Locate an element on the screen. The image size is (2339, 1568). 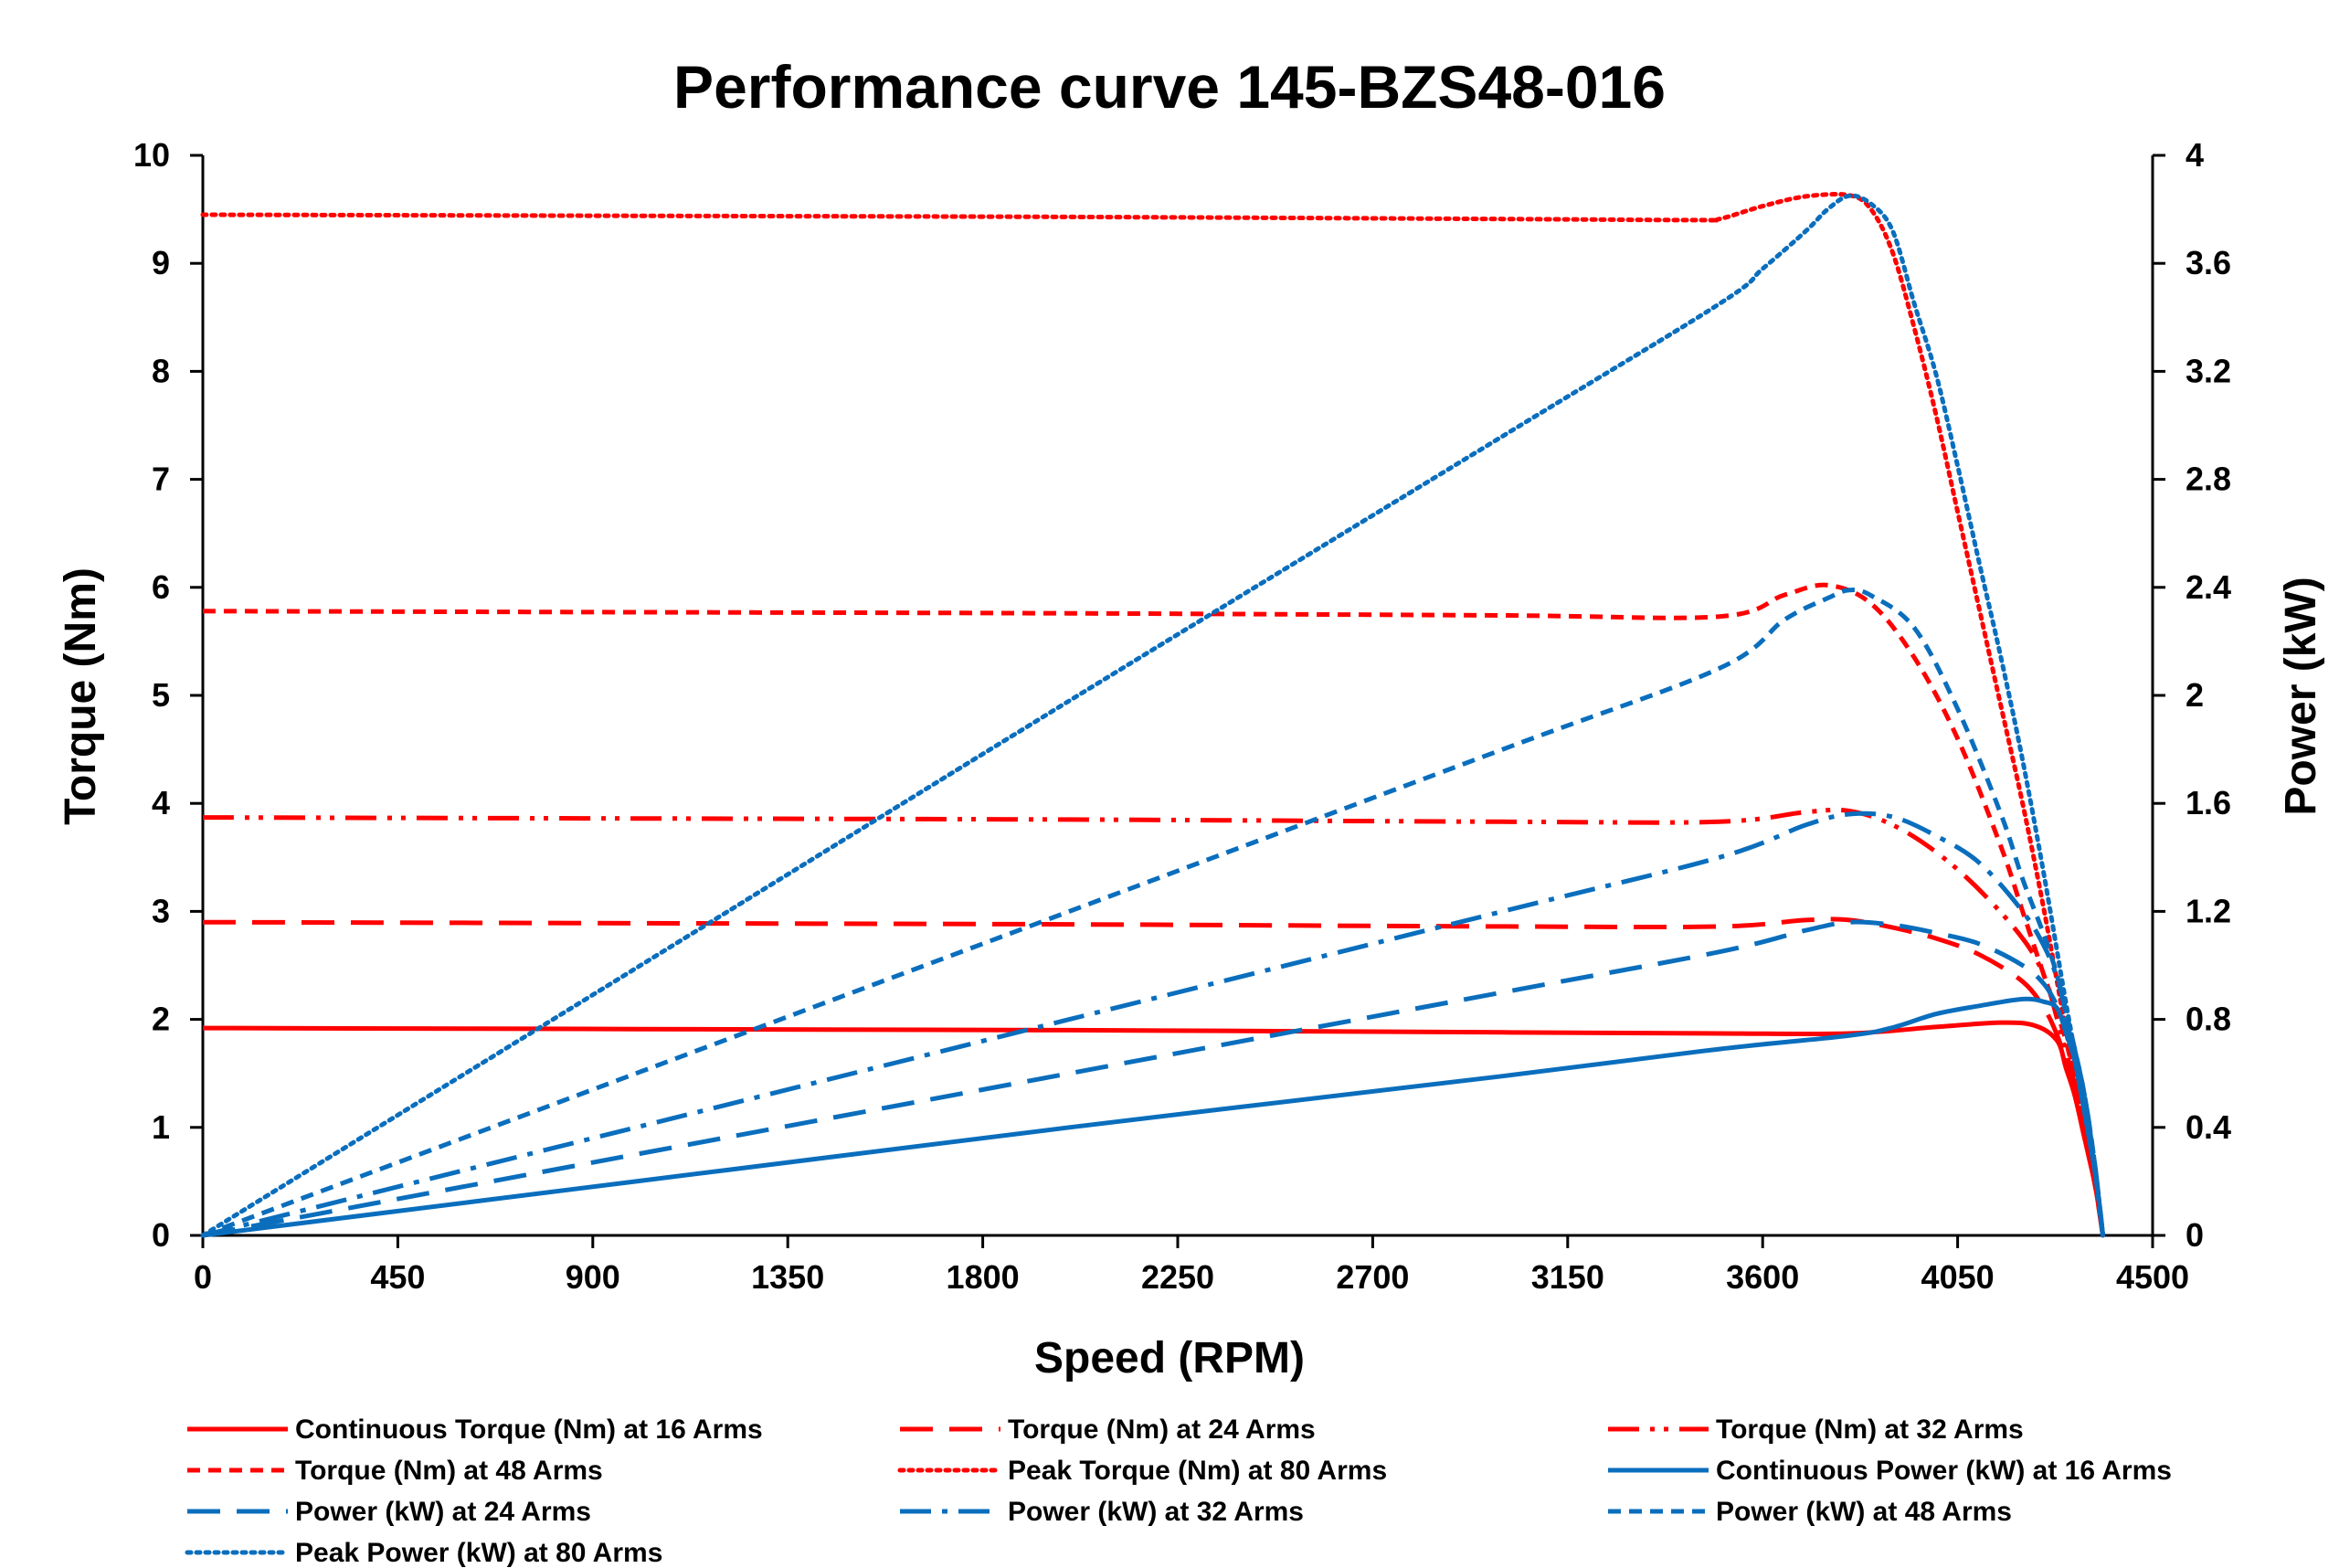
y2-axis-label: Power (kW) is located at coordinates (2301, 696).